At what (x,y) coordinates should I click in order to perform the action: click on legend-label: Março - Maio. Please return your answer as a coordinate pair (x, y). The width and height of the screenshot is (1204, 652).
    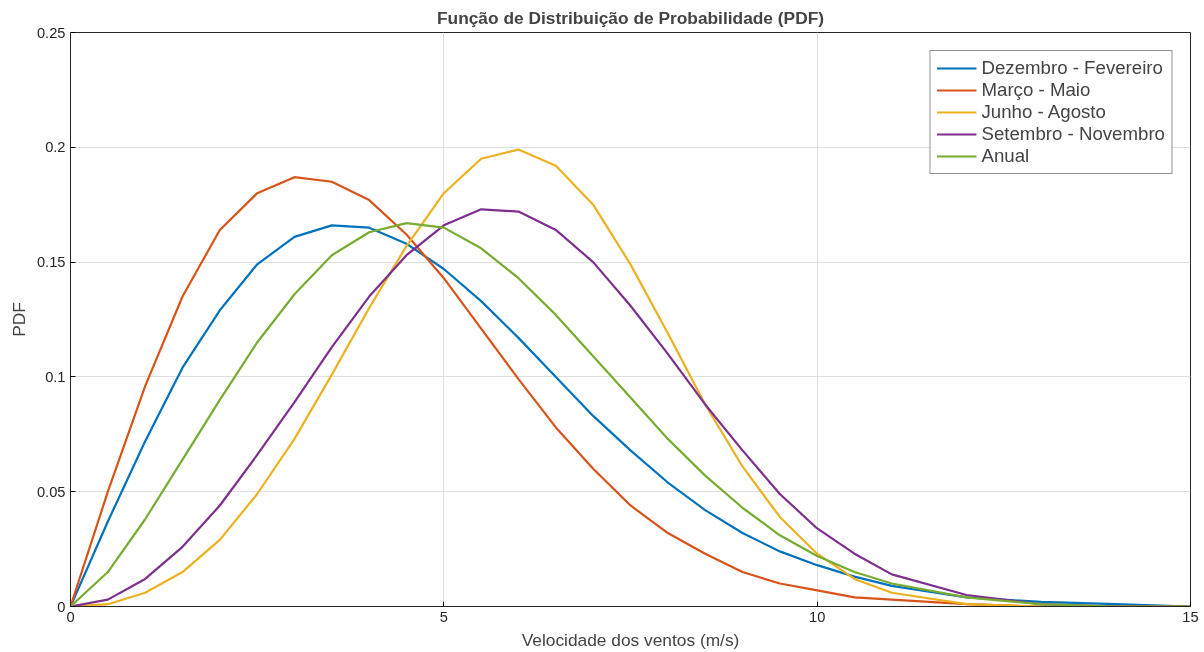
    Looking at the image, I should click on (1036, 90).